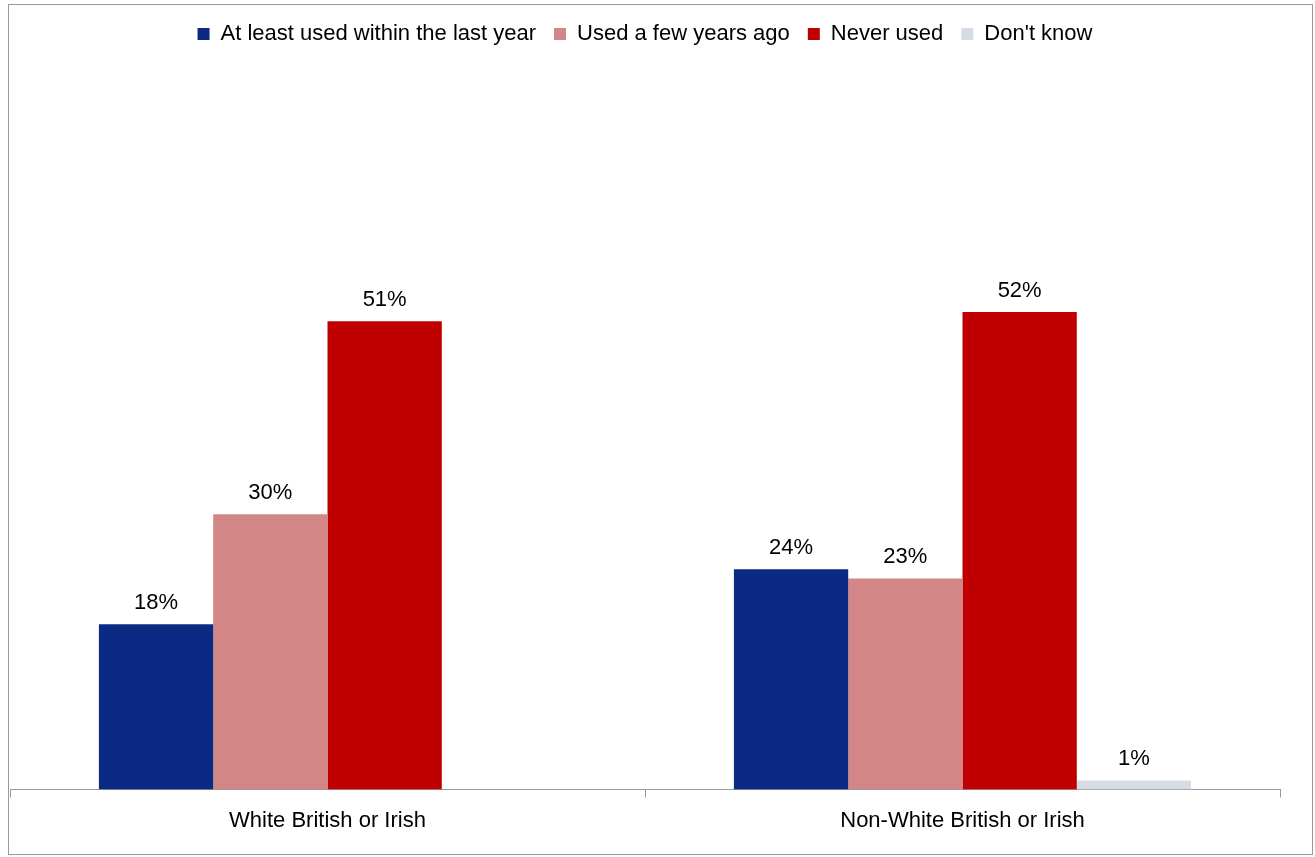 The height and width of the screenshot is (857, 1315). Describe the element at coordinates (384, 299) in the screenshot. I see `data-label: 51%` at that location.